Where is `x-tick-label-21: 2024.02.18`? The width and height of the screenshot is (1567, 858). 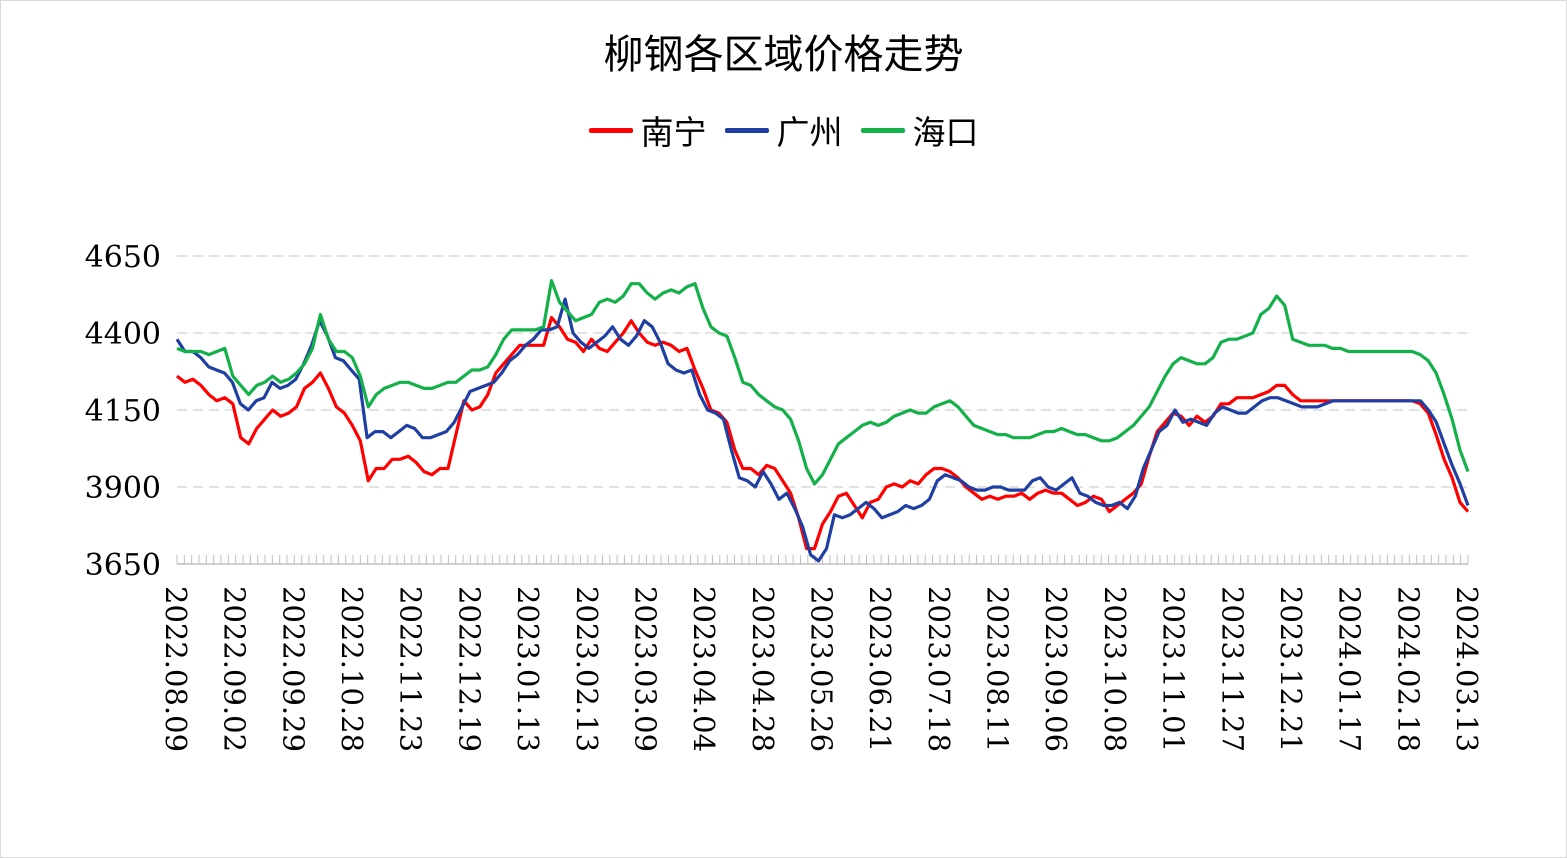
x-tick-label-21: 2024.02.18 is located at coordinates (1408, 669).